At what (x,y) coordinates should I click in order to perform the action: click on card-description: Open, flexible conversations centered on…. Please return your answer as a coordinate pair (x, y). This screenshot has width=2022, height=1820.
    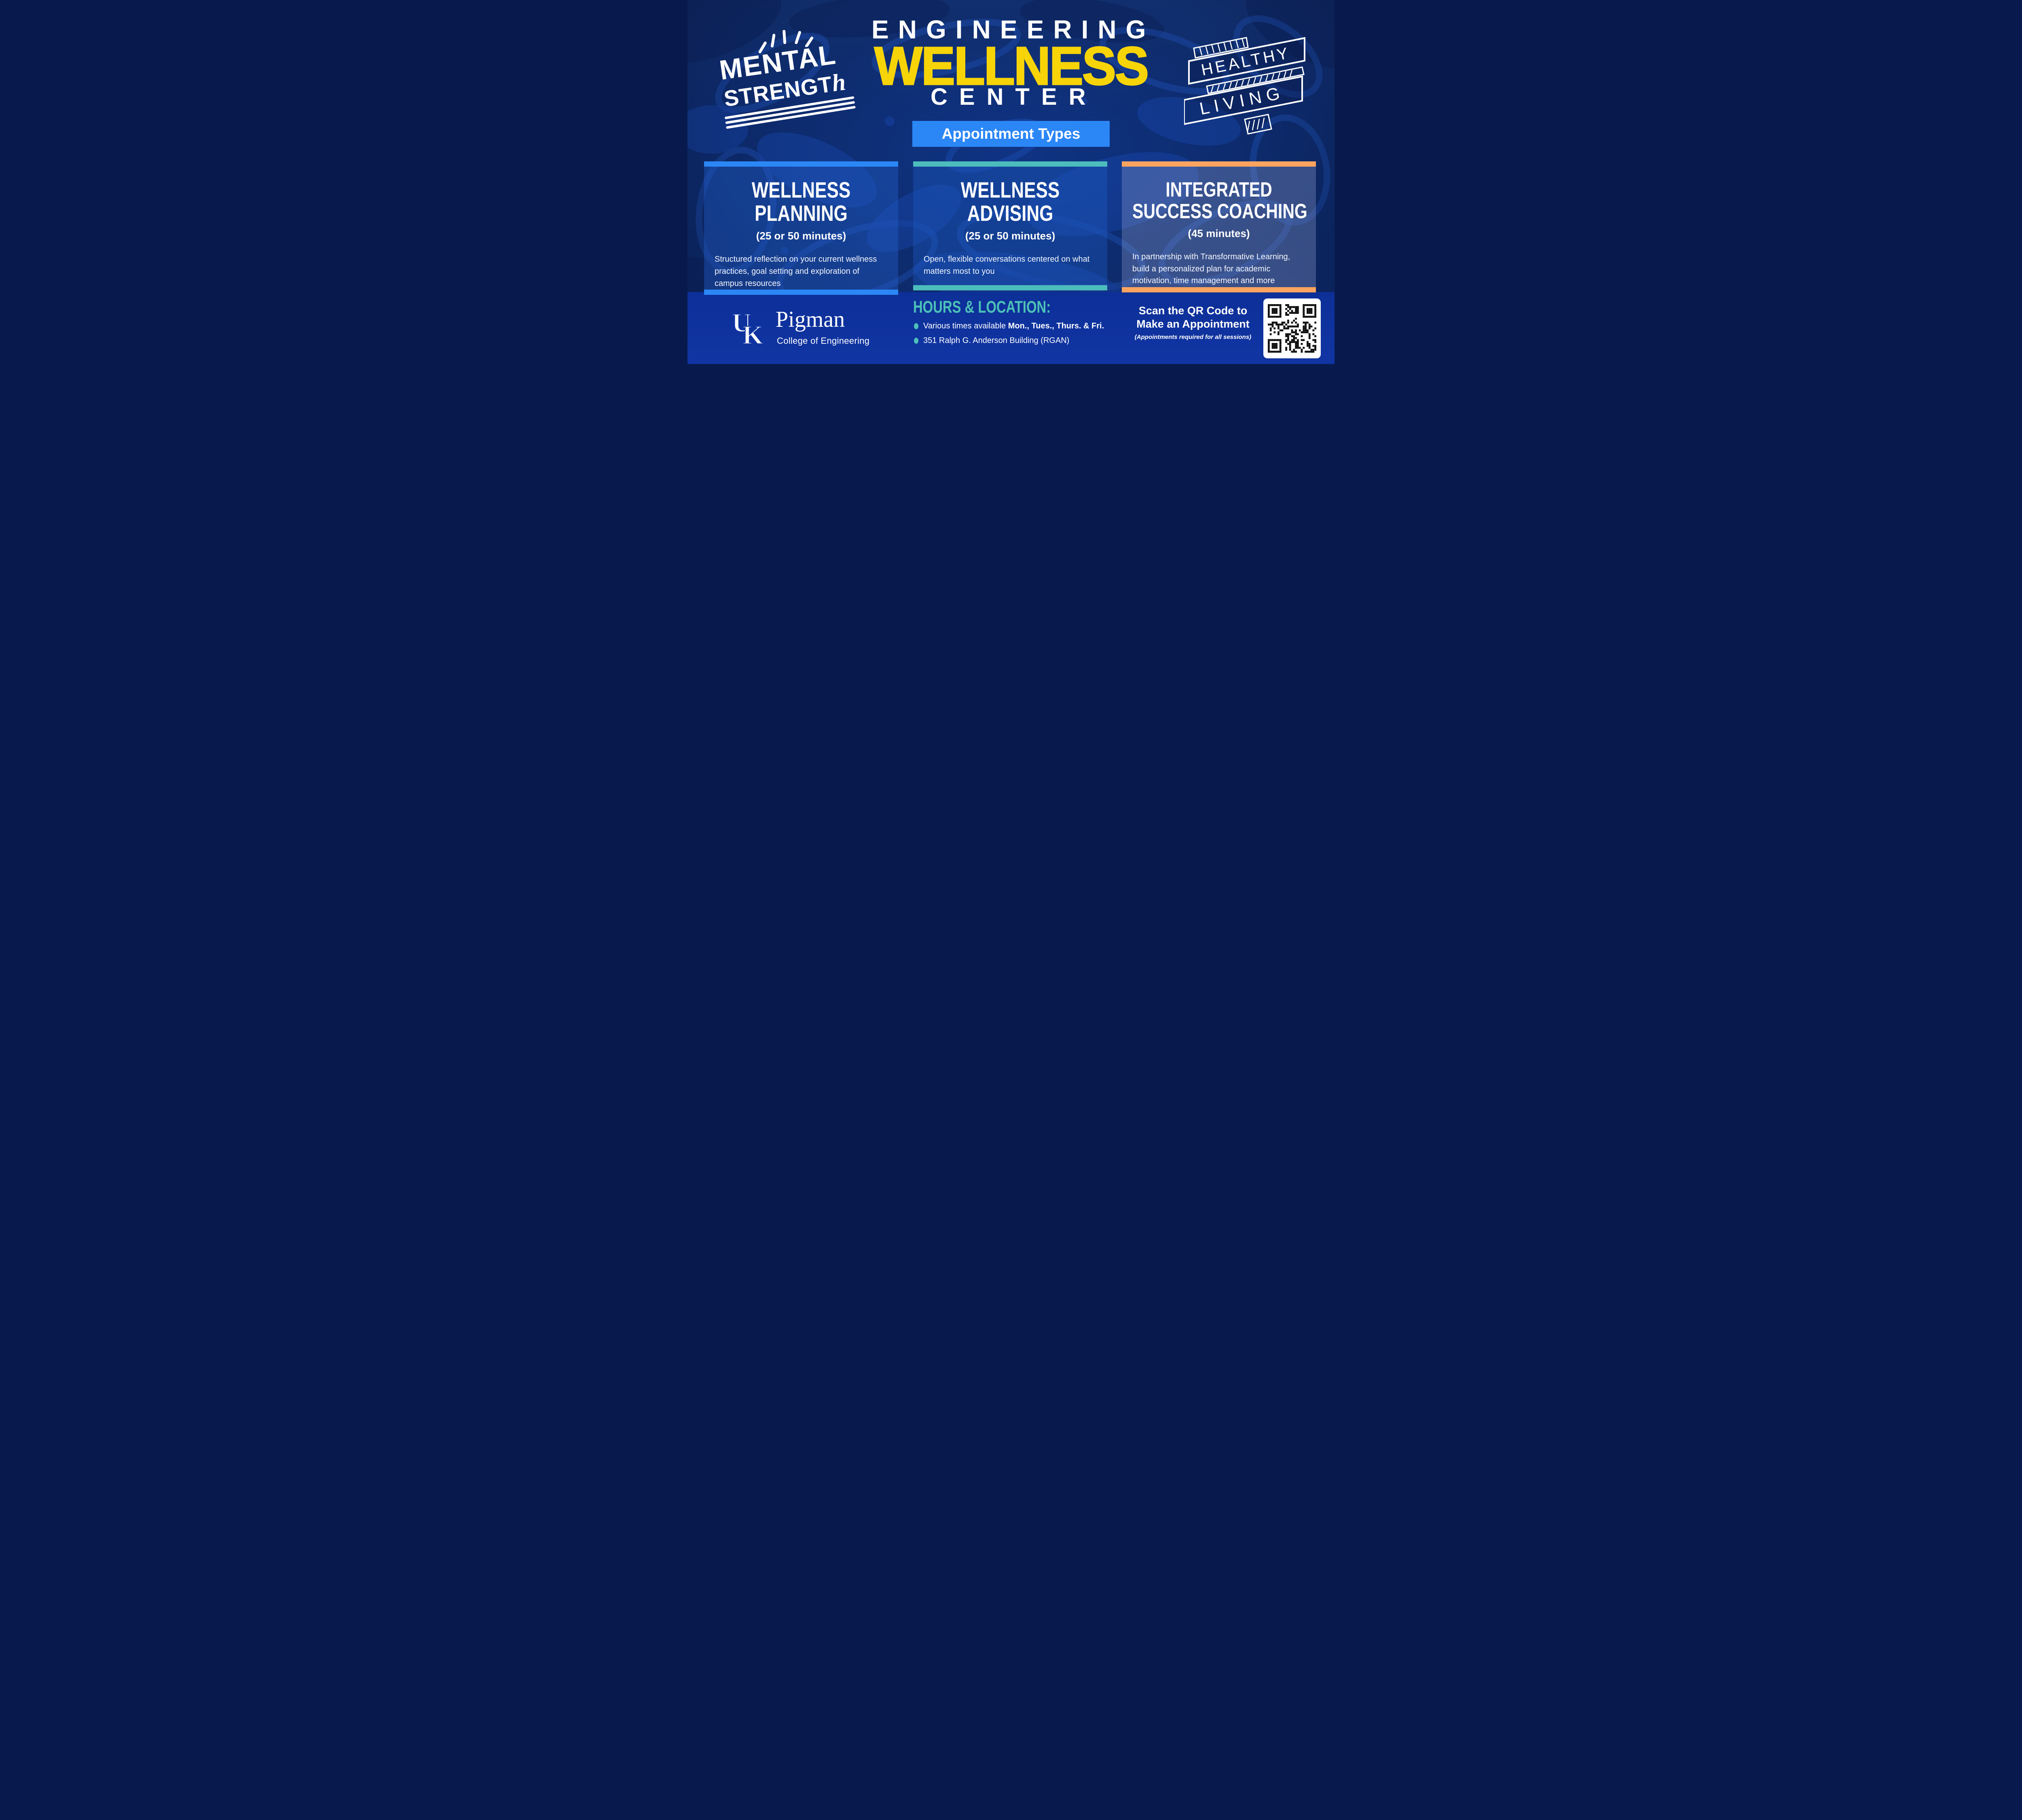
    Looking at the image, I should click on (1007, 265).